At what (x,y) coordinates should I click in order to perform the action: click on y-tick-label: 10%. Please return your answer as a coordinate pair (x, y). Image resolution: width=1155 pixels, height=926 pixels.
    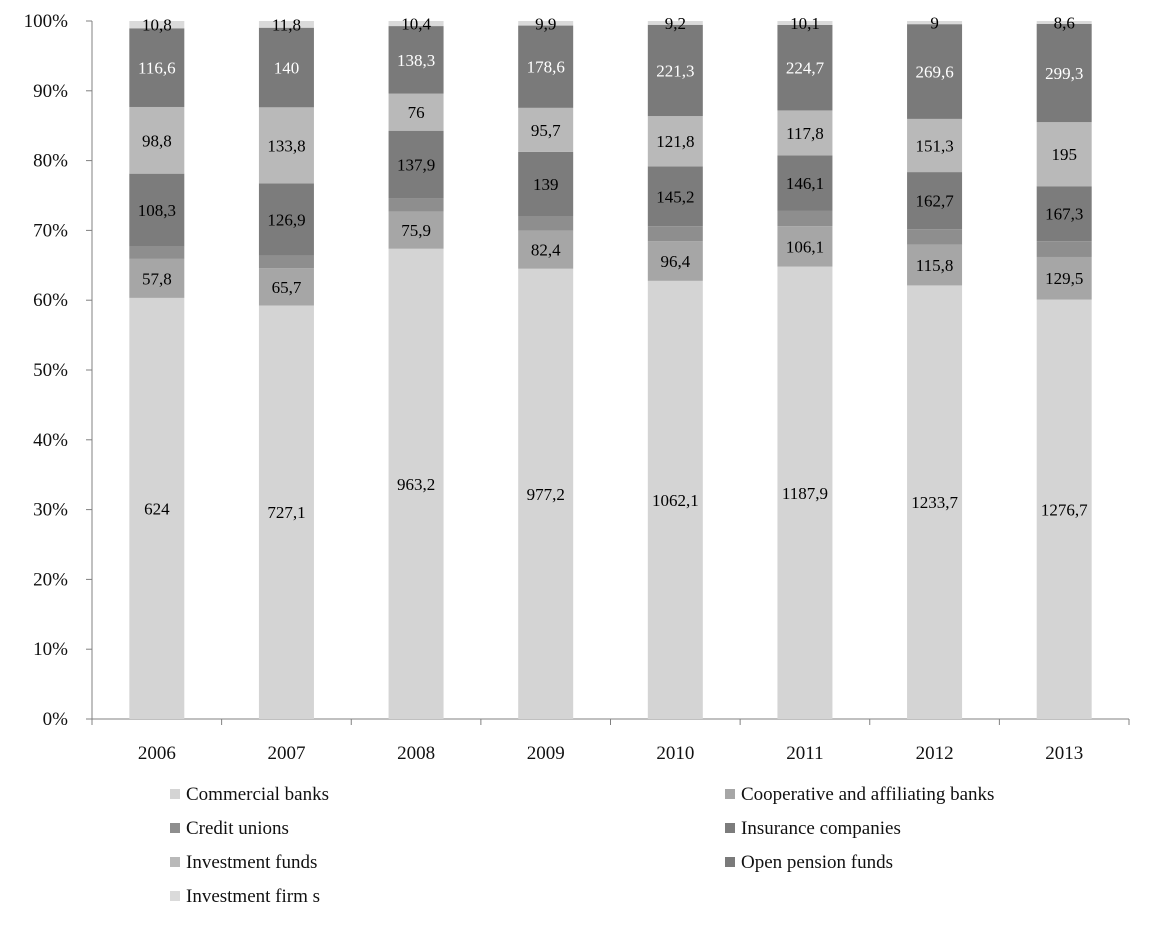
    Looking at the image, I should click on (50, 649).